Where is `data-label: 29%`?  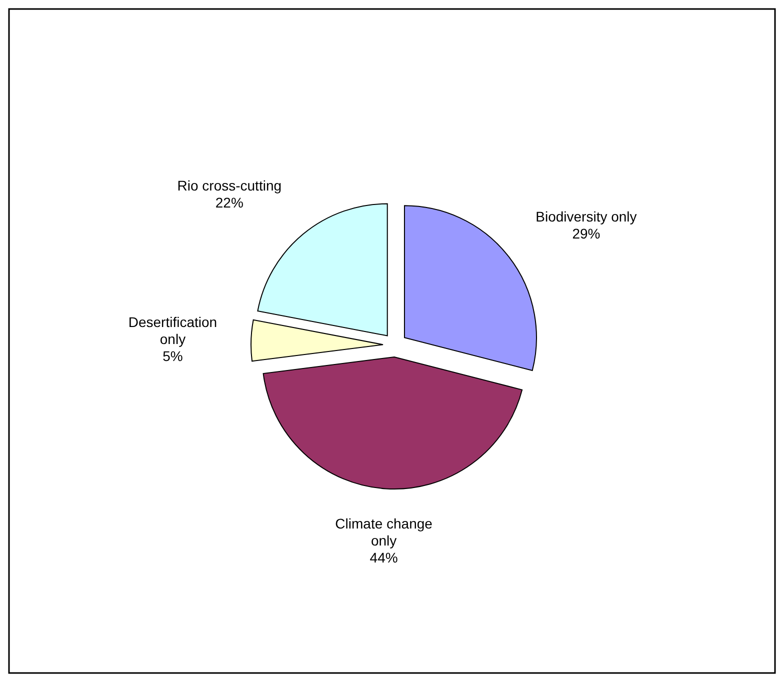 data-label: 29% is located at coordinates (586, 233).